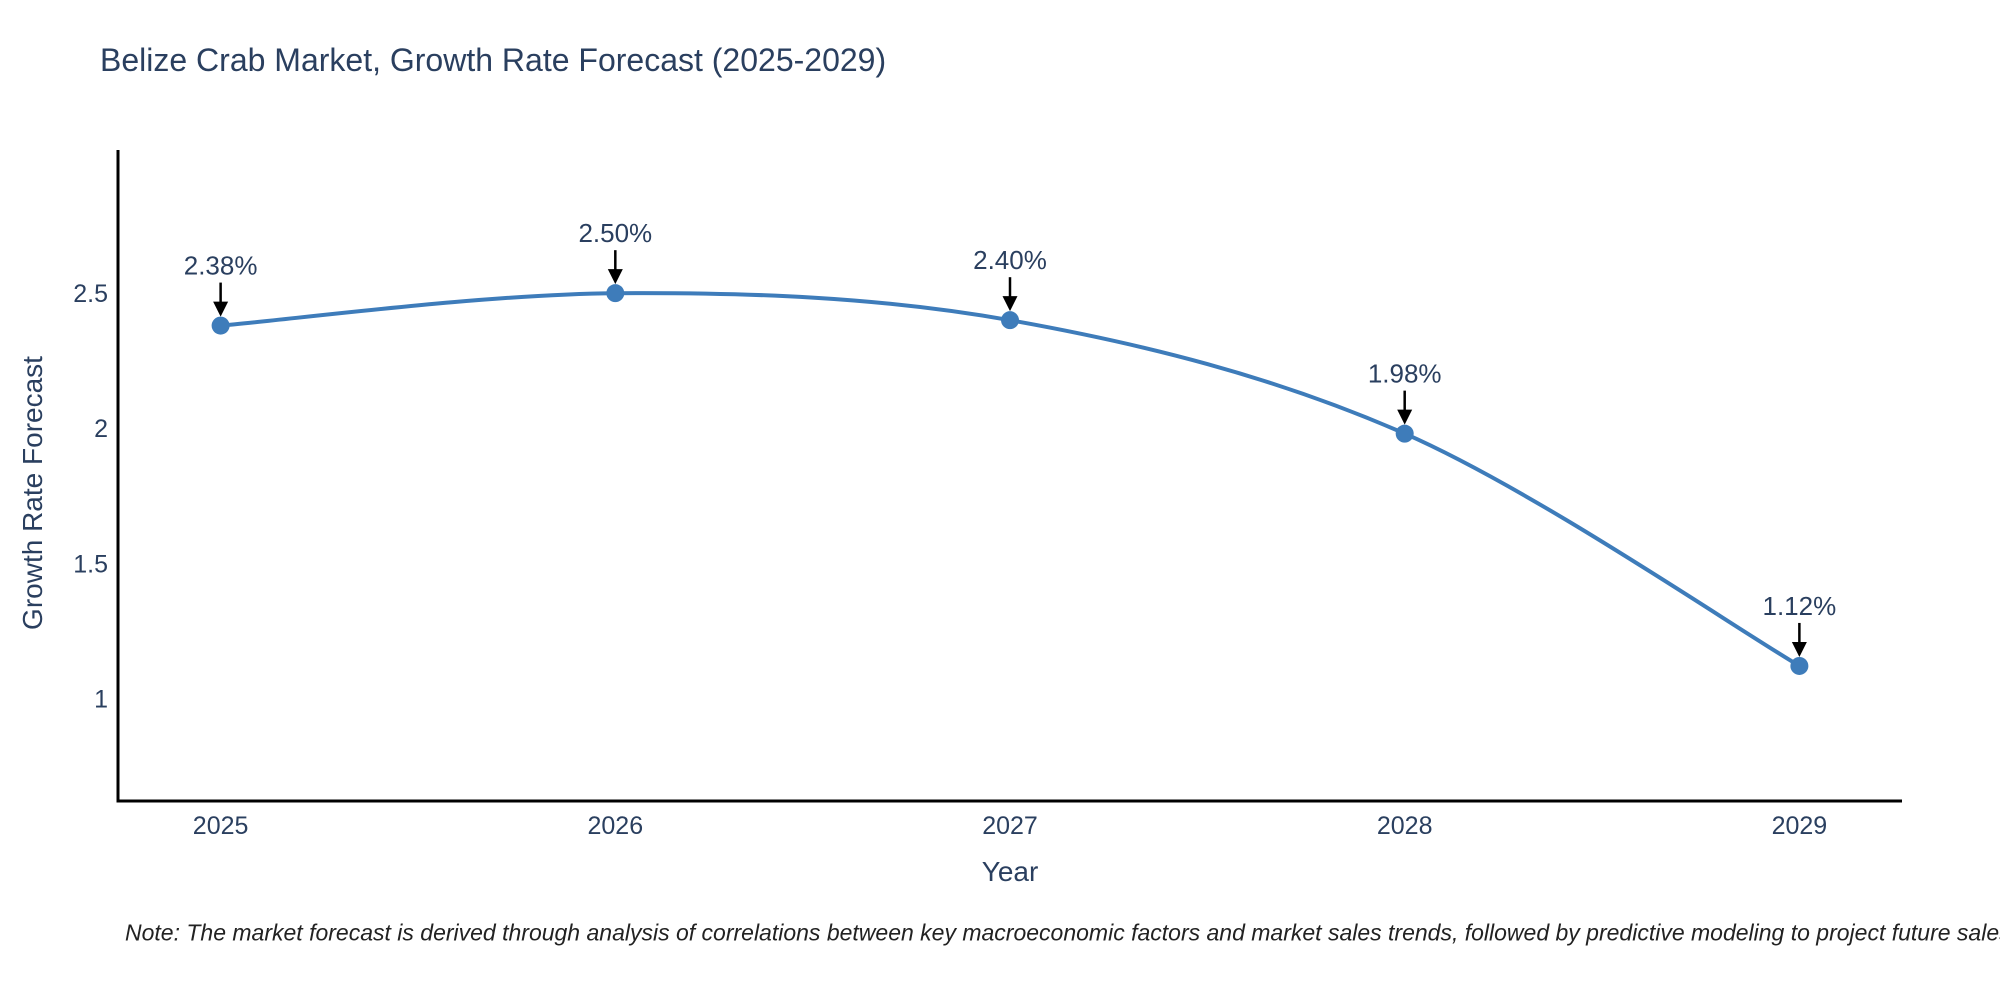 The height and width of the screenshot is (1000, 2000). What do you see at coordinates (615, 826) in the screenshot?
I see `x-tick-label: 2026` at bounding box center [615, 826].